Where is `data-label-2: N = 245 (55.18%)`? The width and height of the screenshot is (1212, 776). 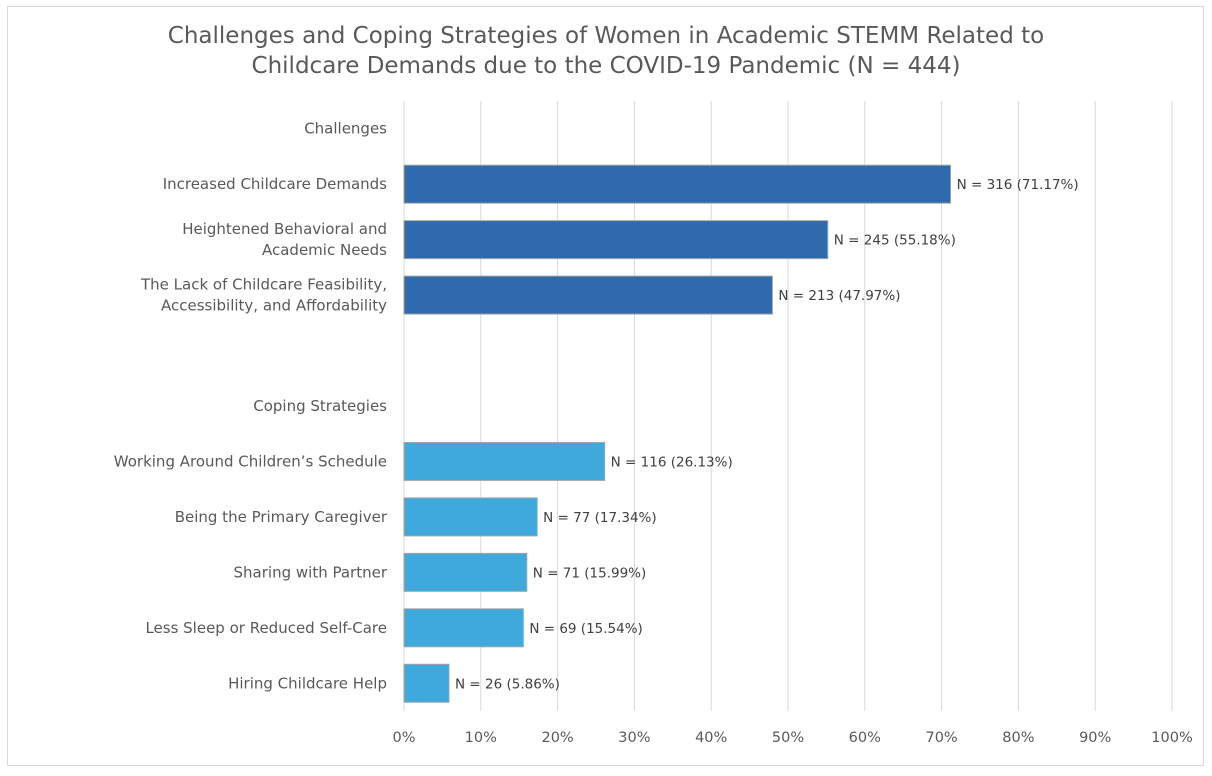
data-label-2: N = 245 (55.18%) is located at coordinates (895, 241).